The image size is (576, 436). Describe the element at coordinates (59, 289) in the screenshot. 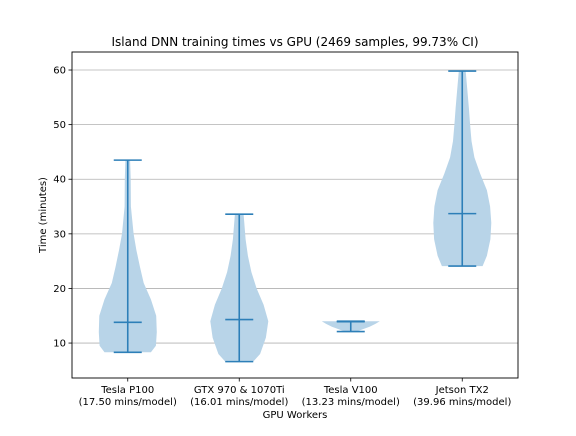

I see `y-tick-label-20: 20` at that location.